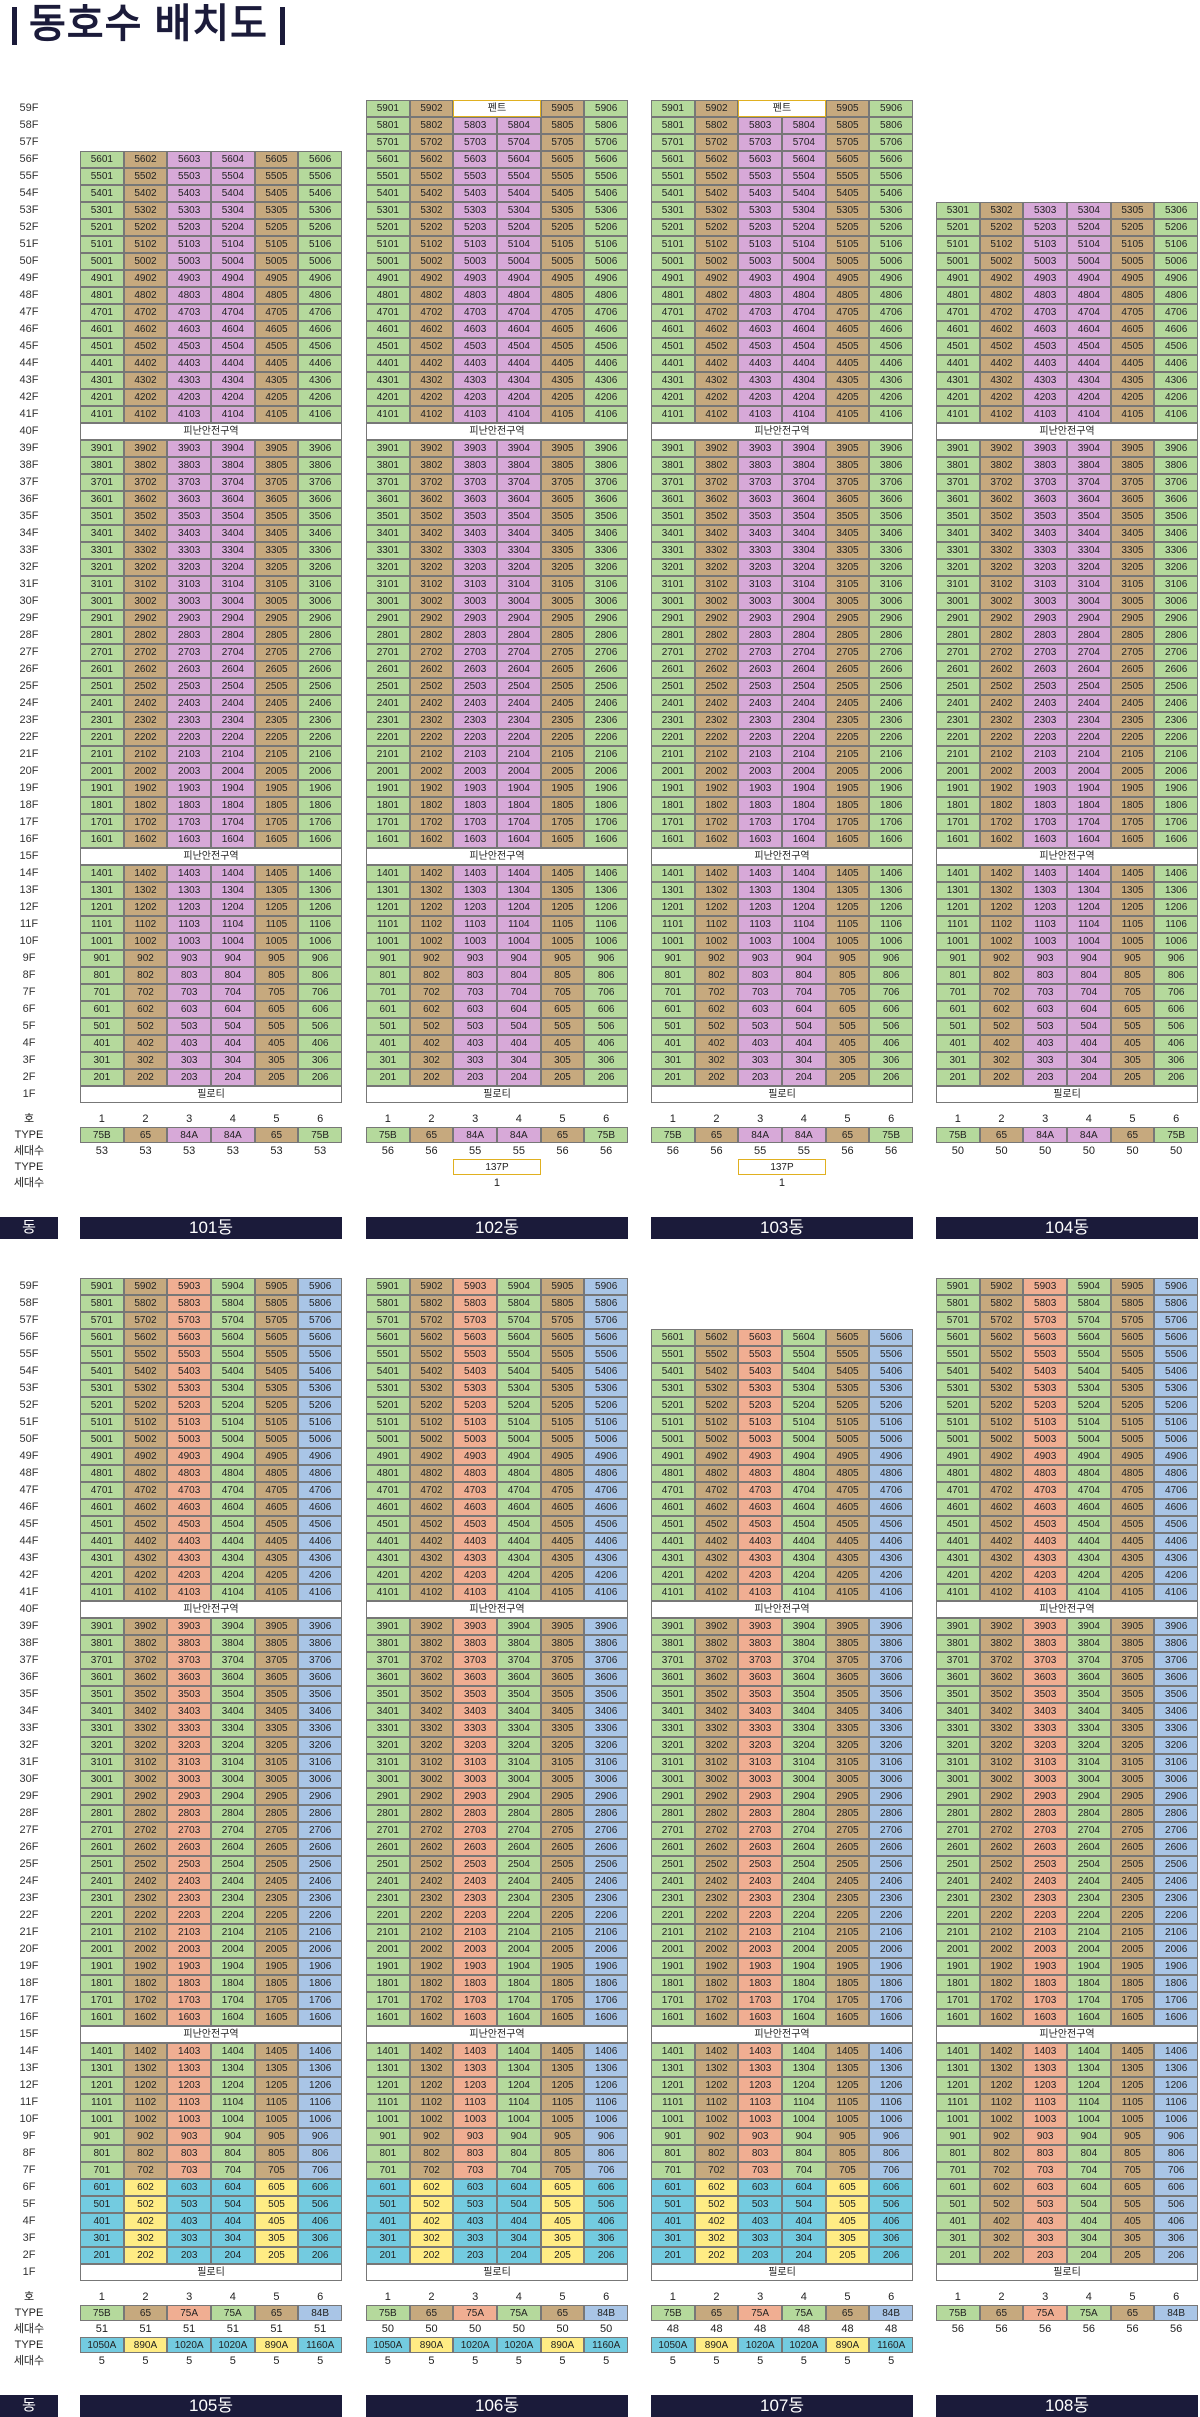  What do you see at coordinates (145, 652) in the screenshot?
I see `unit-cell: 2702` at bounding box center [145, 652].